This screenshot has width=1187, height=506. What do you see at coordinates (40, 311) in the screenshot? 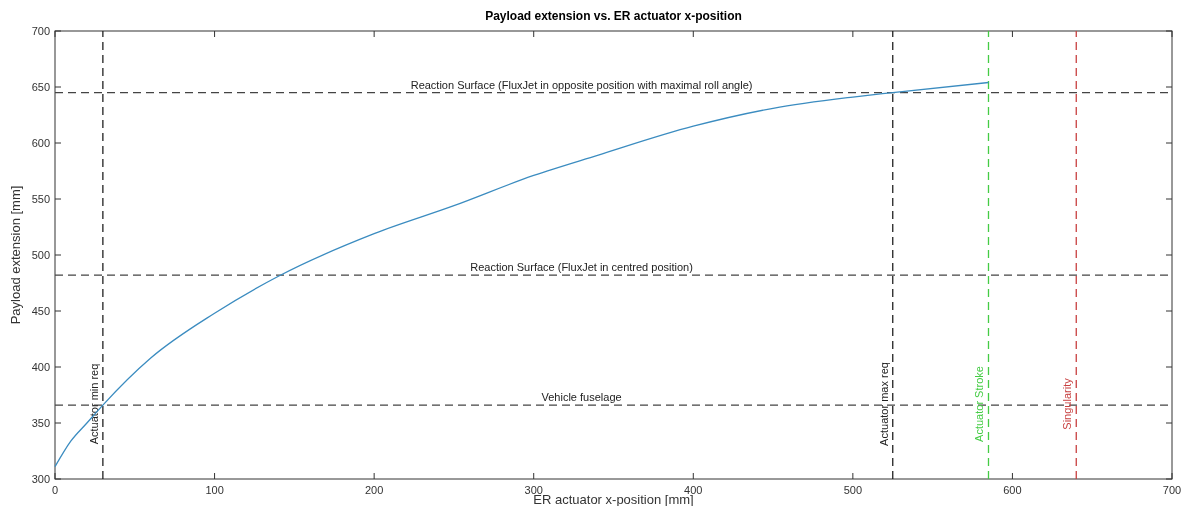
I see `y-tick-label: 450` at bounding box center [40, 311].